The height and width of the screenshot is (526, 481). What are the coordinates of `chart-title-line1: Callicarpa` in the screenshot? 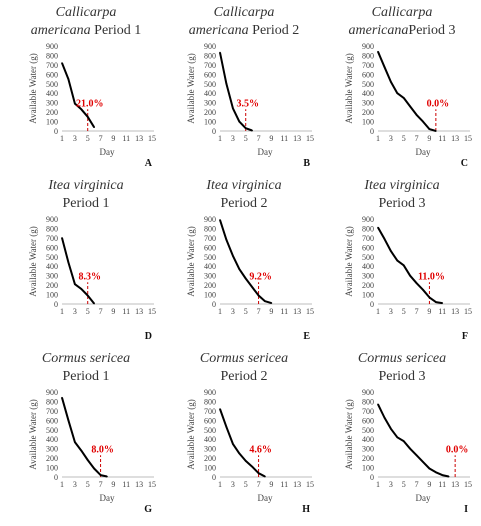 It's located at (244, 12).